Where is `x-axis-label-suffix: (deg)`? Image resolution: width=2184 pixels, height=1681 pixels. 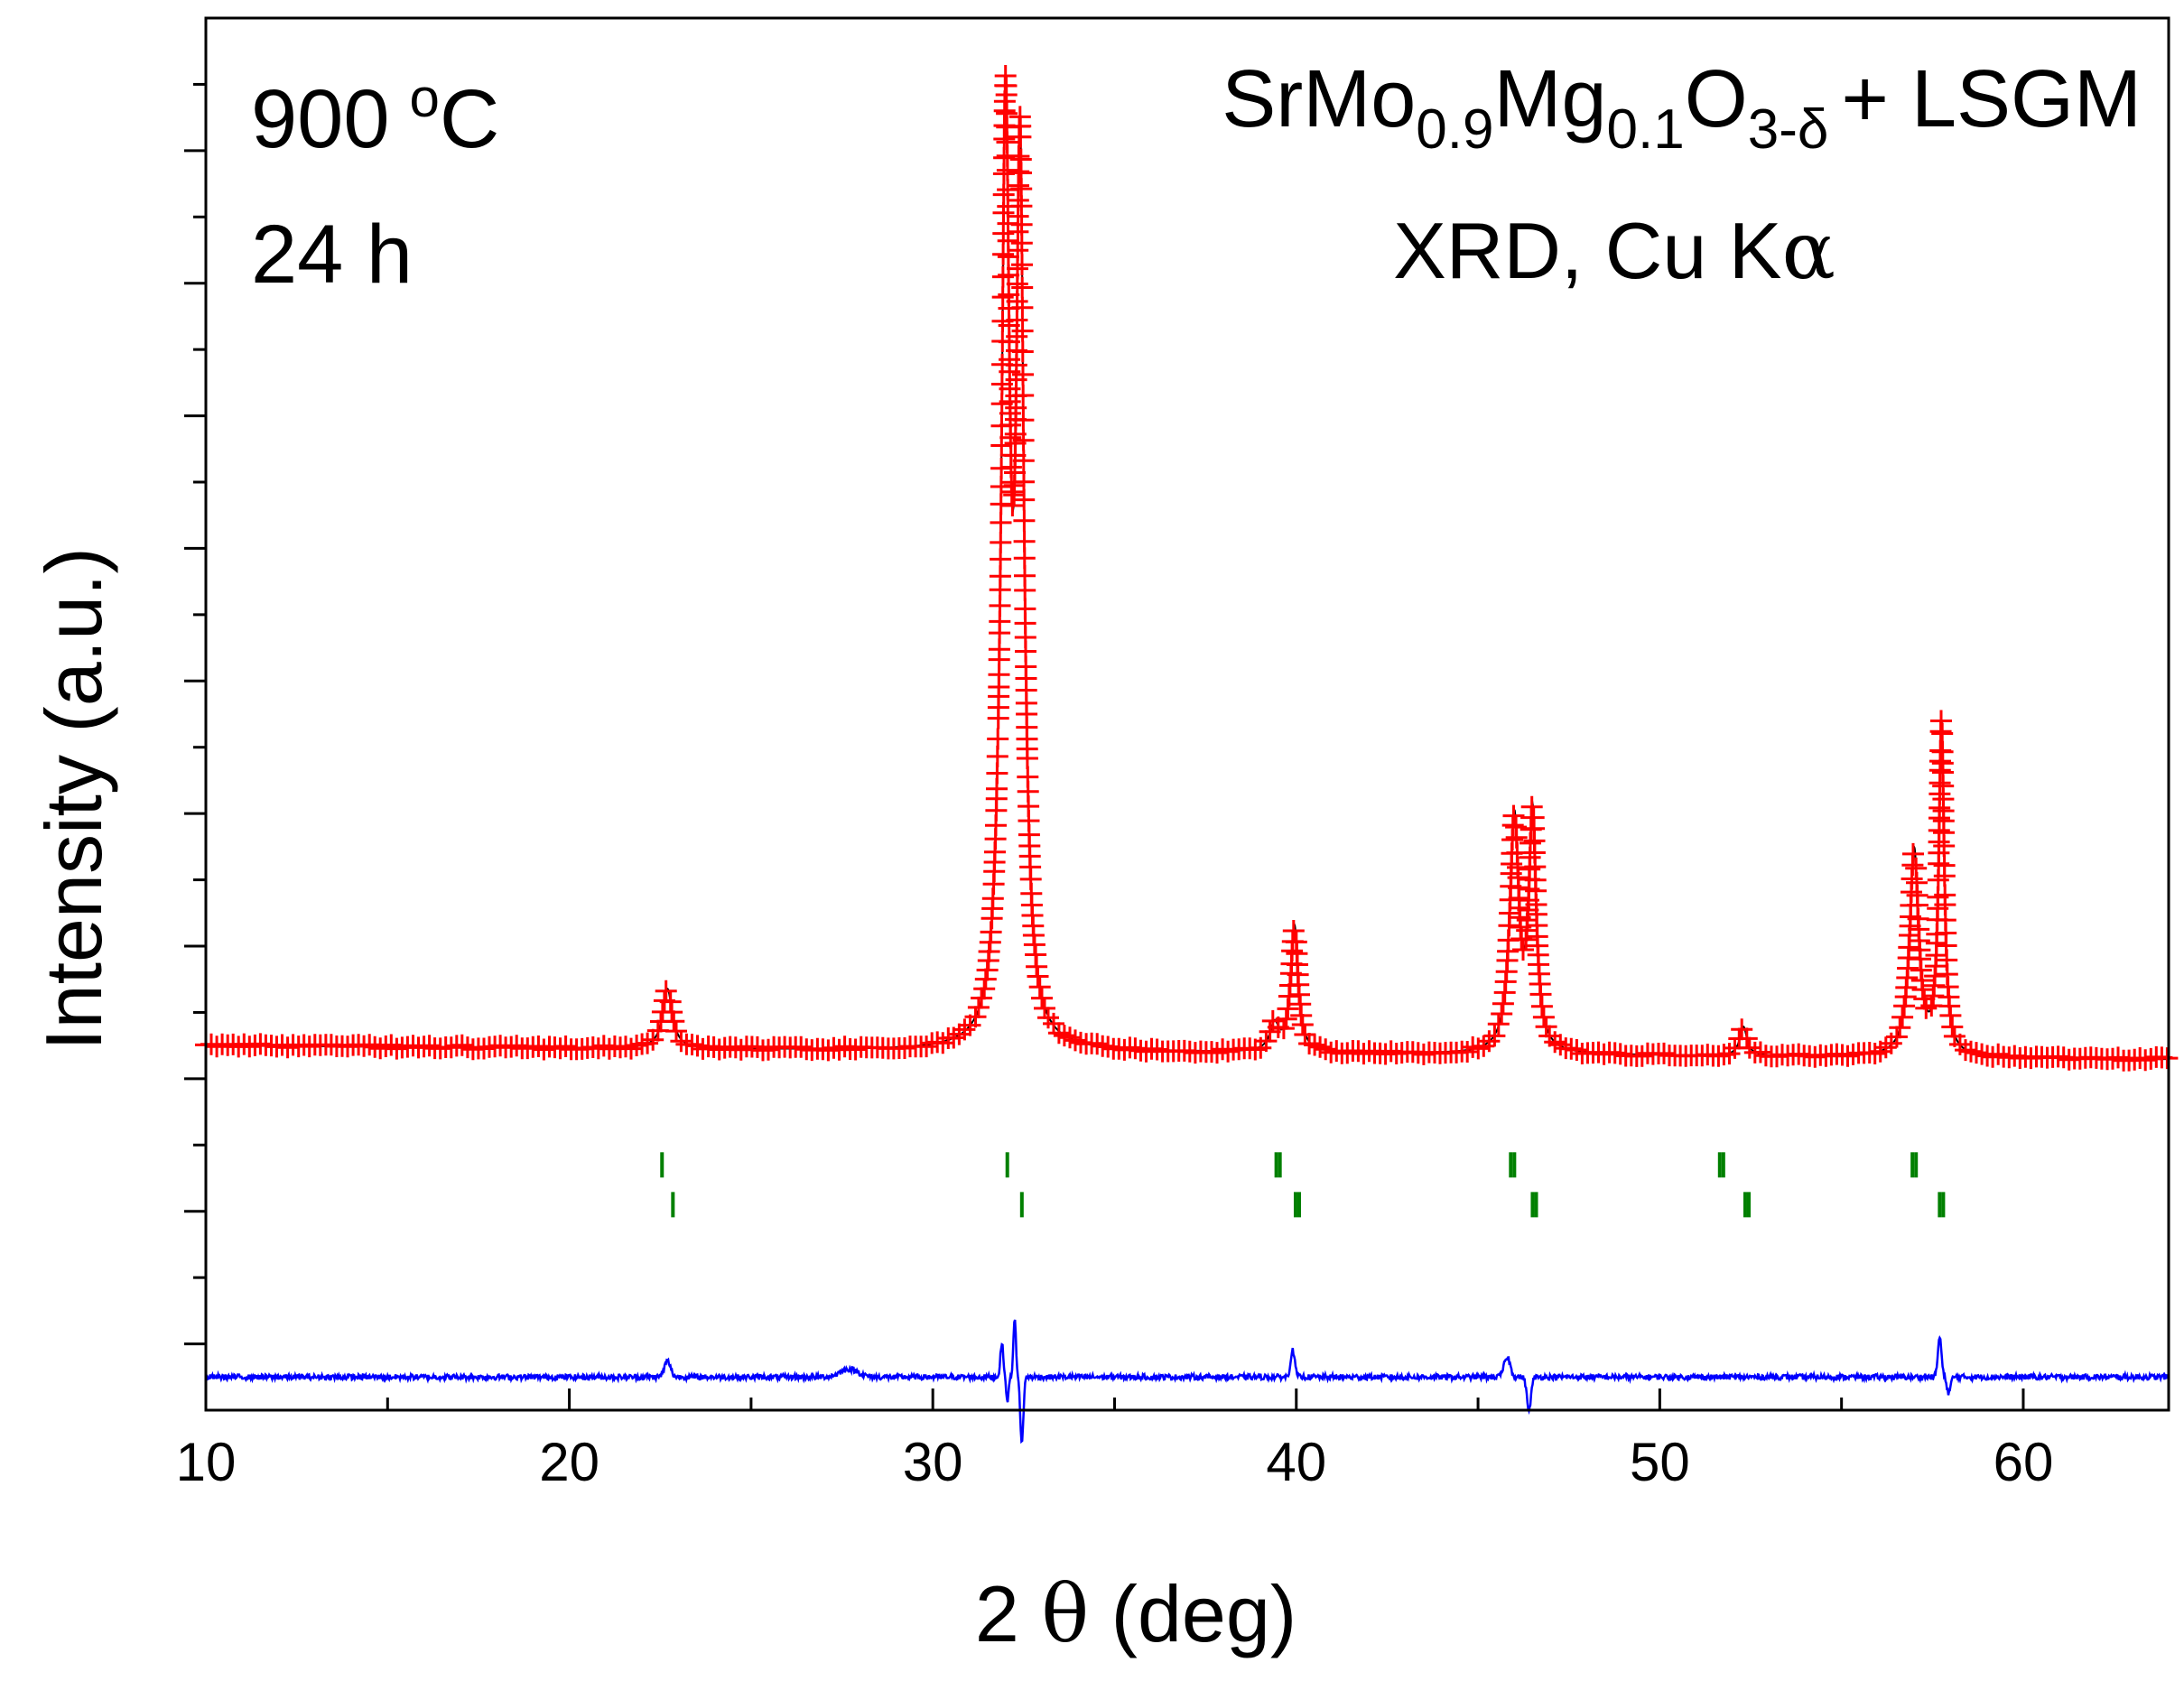 x-axis-label-suffix: (deg) is located at coordinates (1192, 1613).